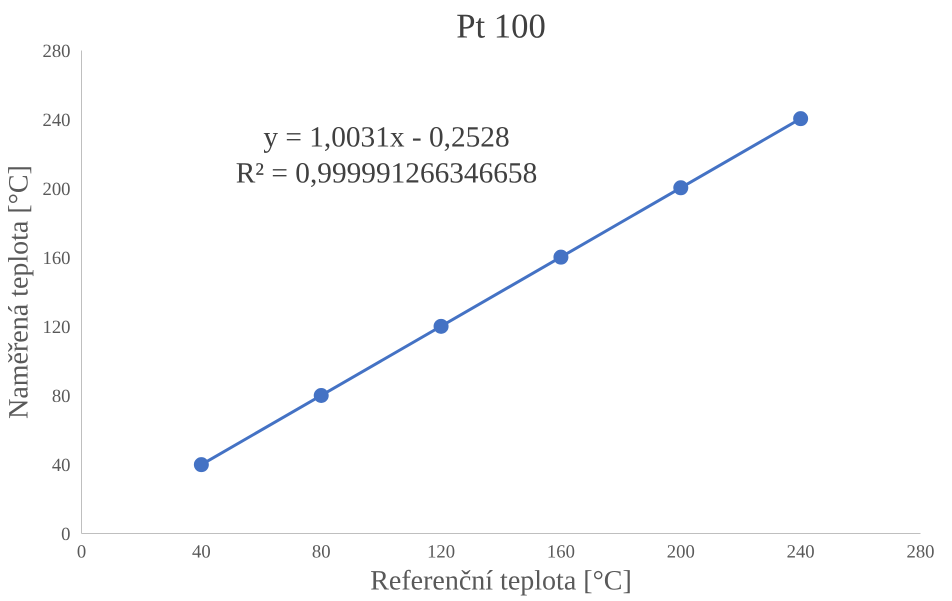 Image resolution: width=952 pixels, height=601 pixels. Describe the element at coordinates (560, 552) in the screenshot. I see `x-tick-label: 160` at that location.